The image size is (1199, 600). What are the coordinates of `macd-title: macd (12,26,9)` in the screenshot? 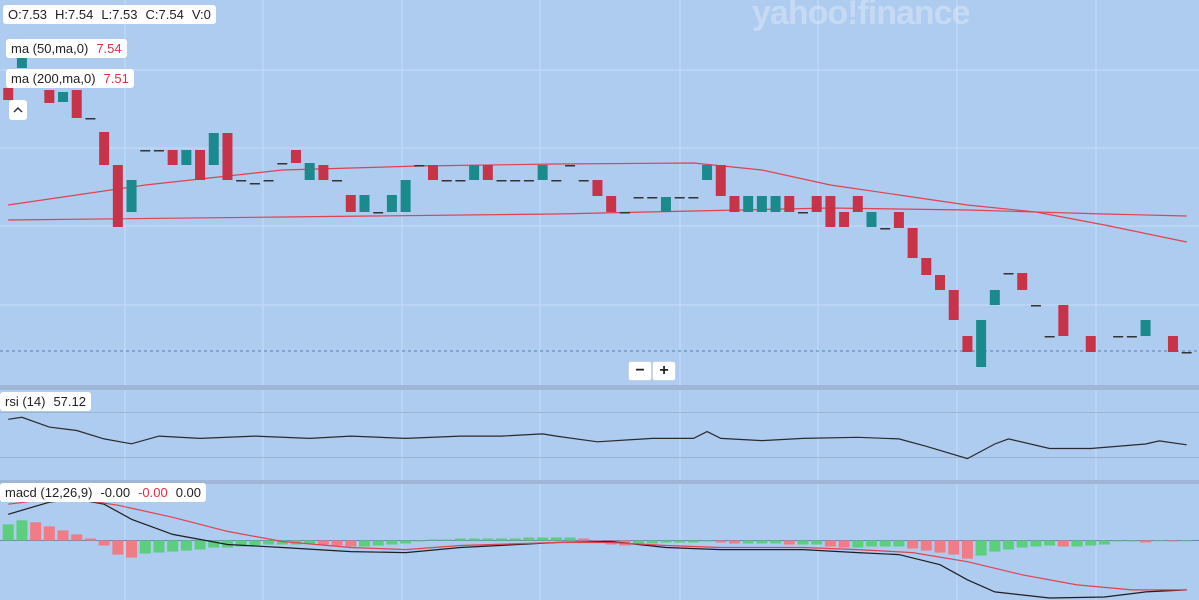 It's located at (49, 492).